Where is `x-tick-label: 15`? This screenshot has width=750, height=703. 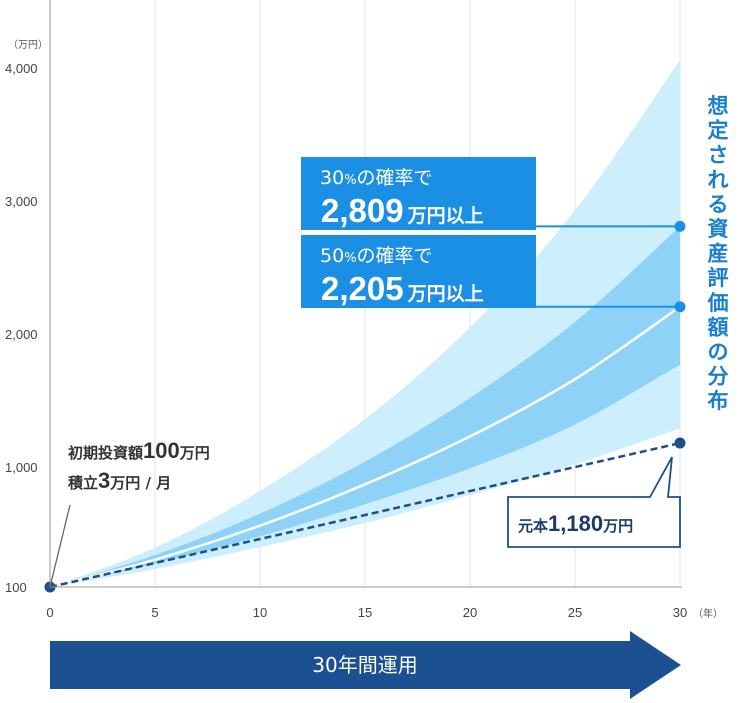
x-tick-label: 15 is located at coordinates (365, 612).